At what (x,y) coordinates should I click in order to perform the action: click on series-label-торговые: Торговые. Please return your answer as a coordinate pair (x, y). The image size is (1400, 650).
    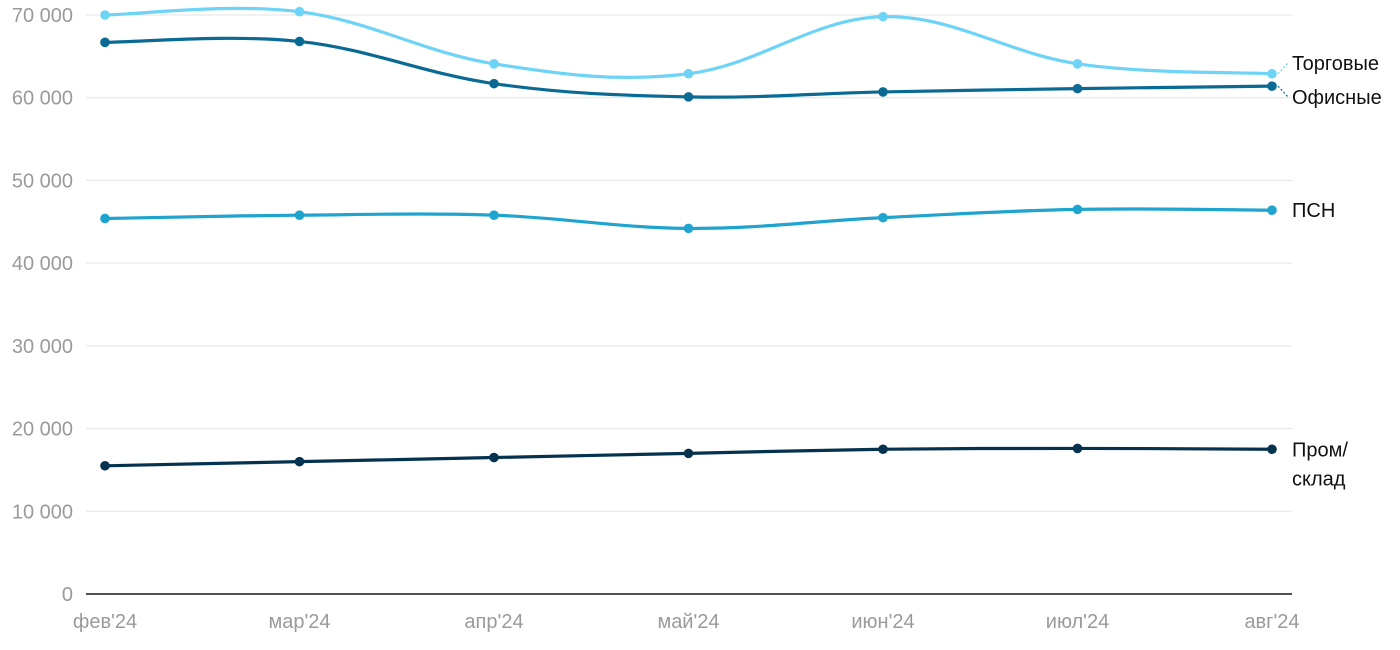
    Looking at the image, I should click on (1335, 64).